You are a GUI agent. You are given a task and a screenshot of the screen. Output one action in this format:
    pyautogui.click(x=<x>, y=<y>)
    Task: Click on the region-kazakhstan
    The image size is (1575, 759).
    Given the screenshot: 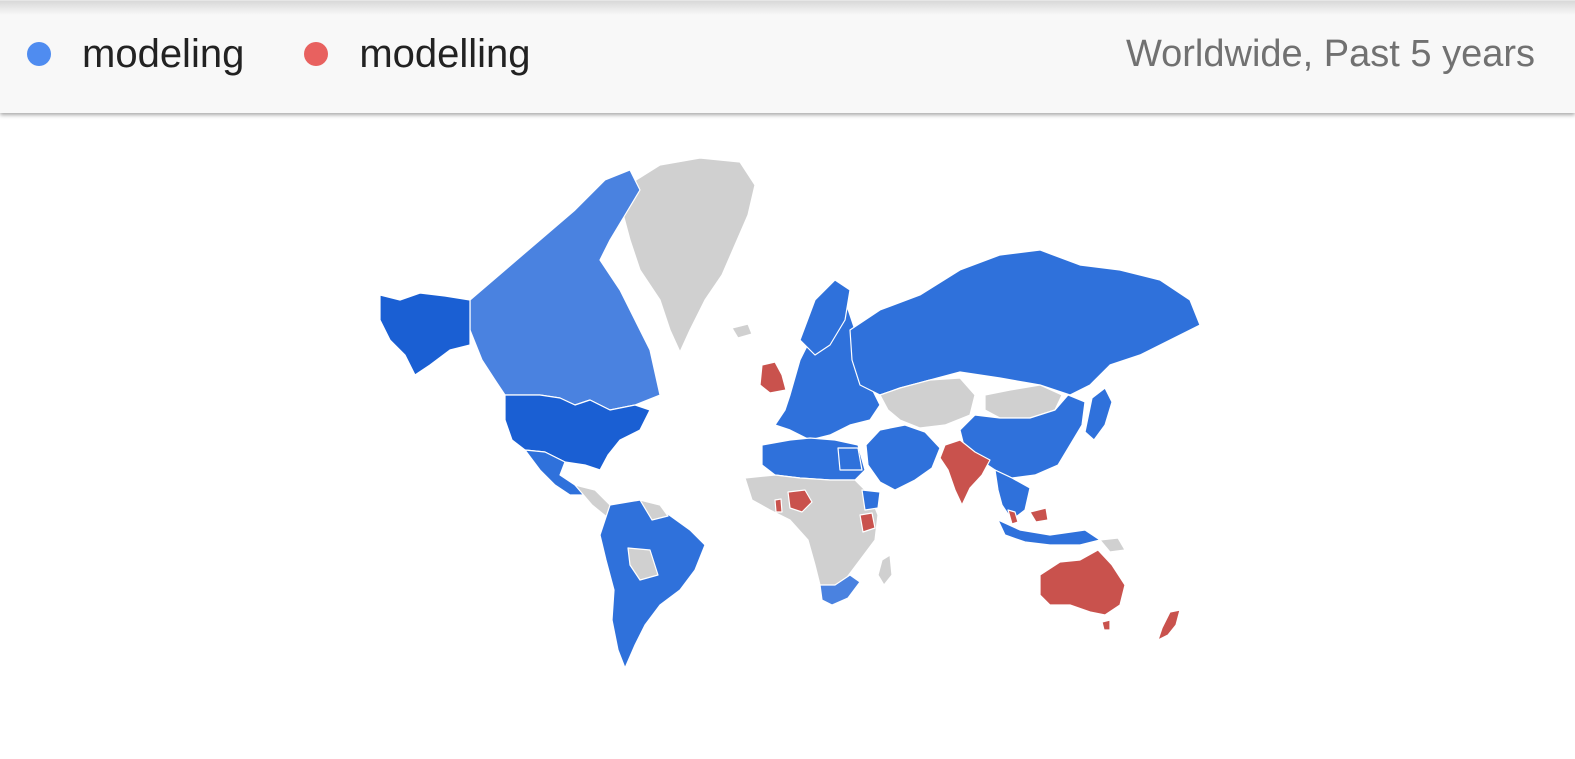 What is the action you would take?
    pyautogui.click(x=927, y=403)
    